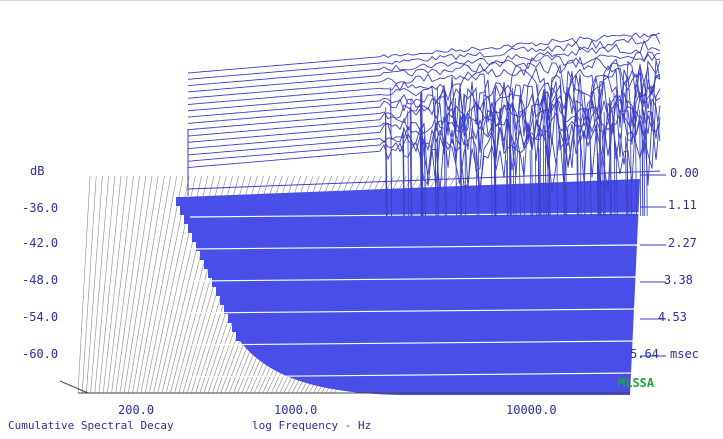 The height and width of the screenshot is (439, 723). I want to click on y-axis-label: dB, so click(37, 171).